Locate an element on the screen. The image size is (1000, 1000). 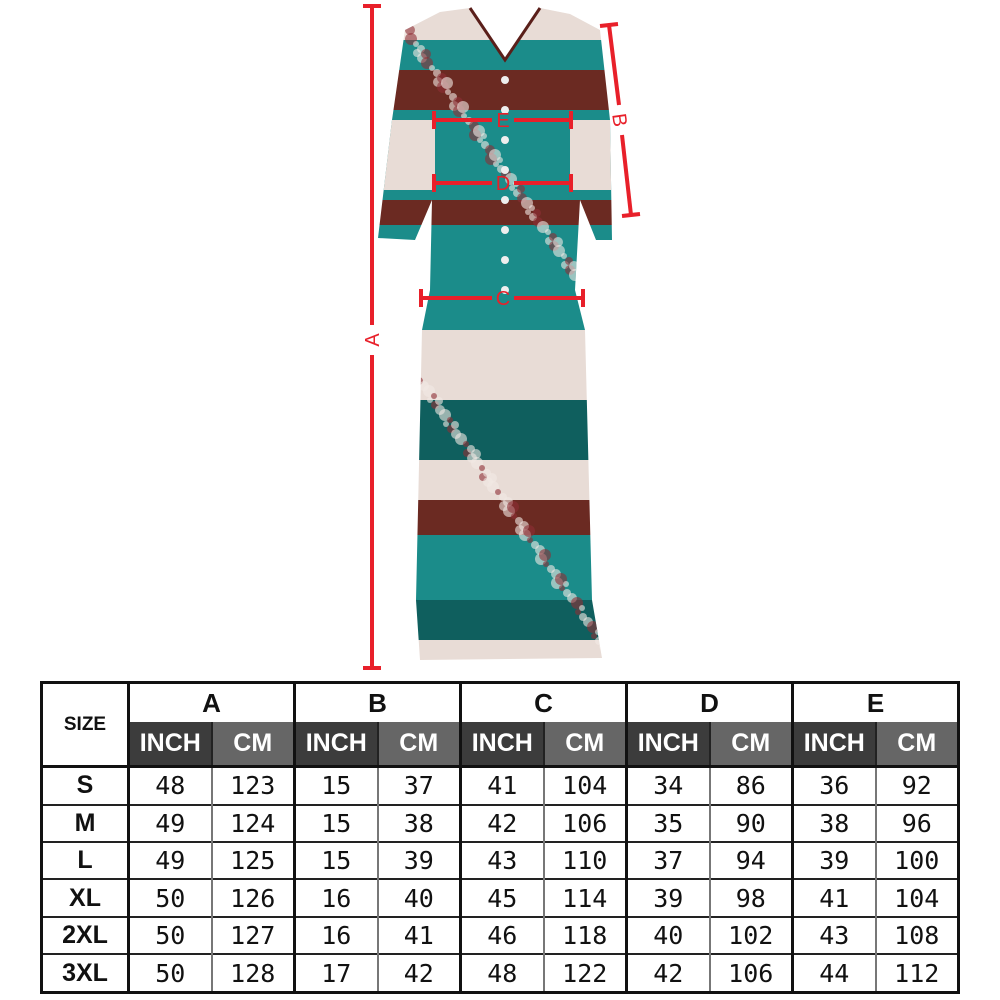
group-header-c: C is located at coordinates (543, 702).